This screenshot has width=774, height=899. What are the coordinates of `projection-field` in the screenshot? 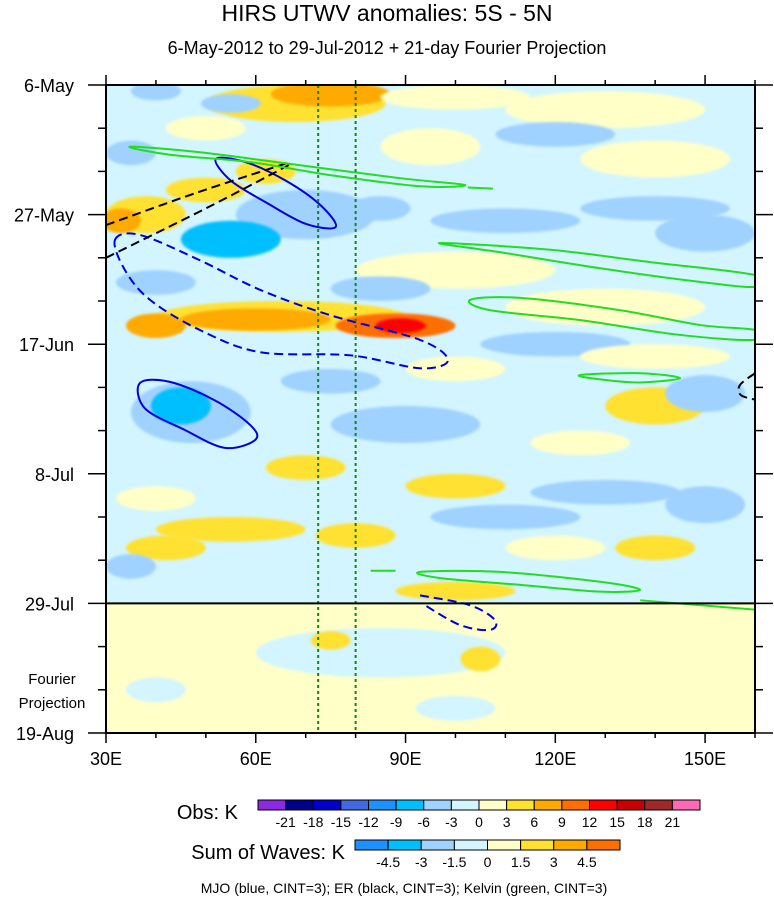 It's located at (430, 668).